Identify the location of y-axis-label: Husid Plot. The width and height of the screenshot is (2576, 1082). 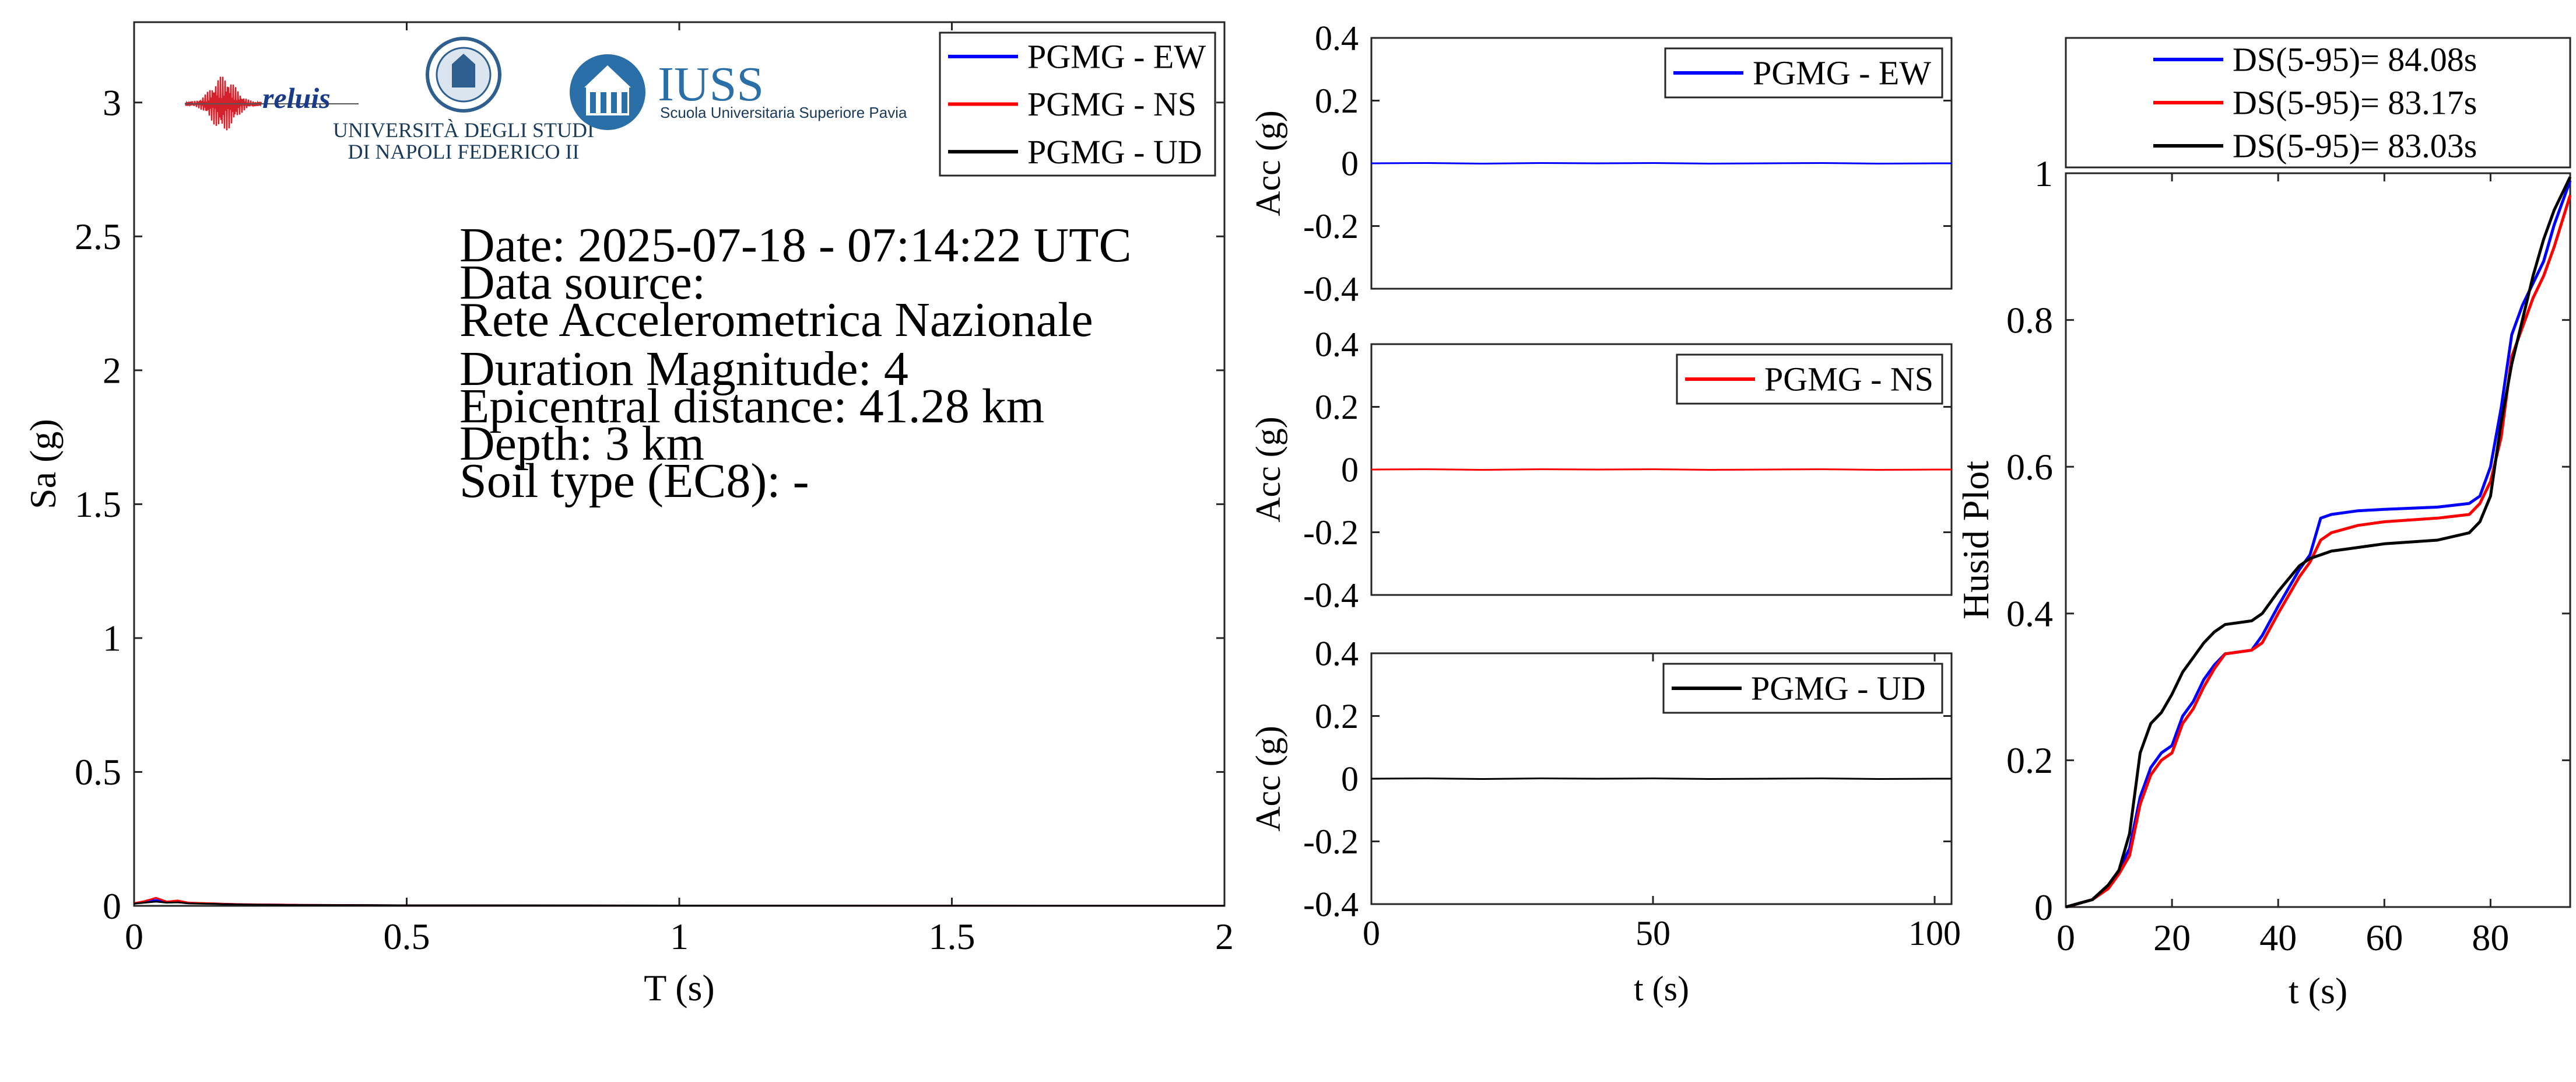
(1975, 540).